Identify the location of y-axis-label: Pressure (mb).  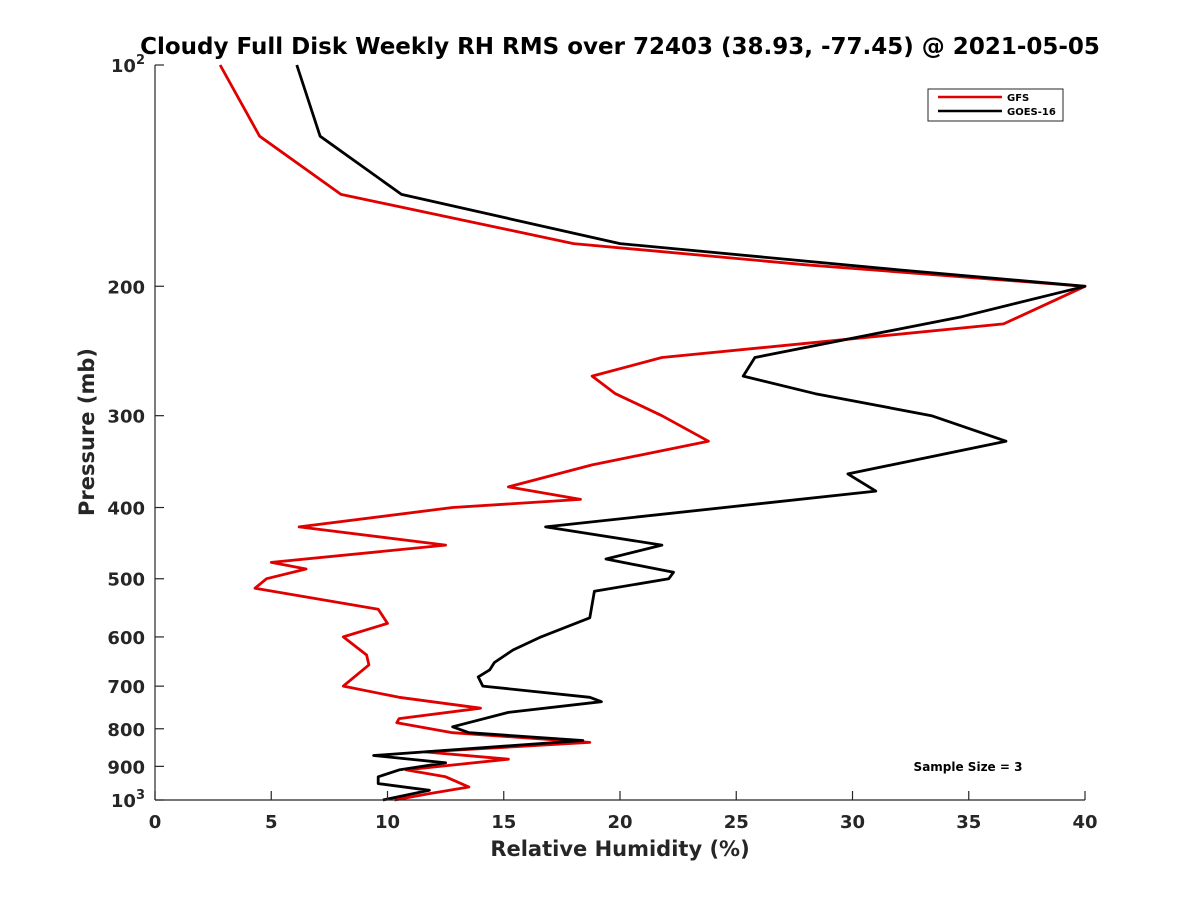
(87, 432).